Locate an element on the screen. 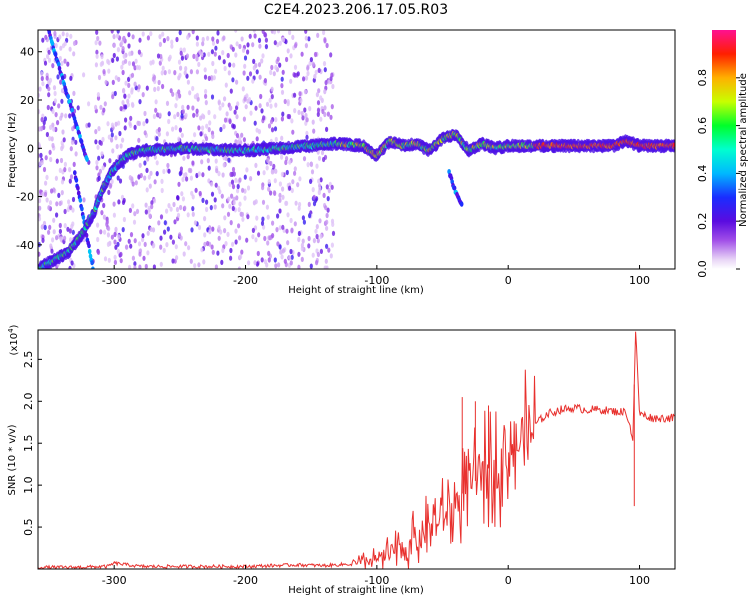 This screenshot has width=750, height=600. colorbar-gradient is located at coordinates (724, 149).